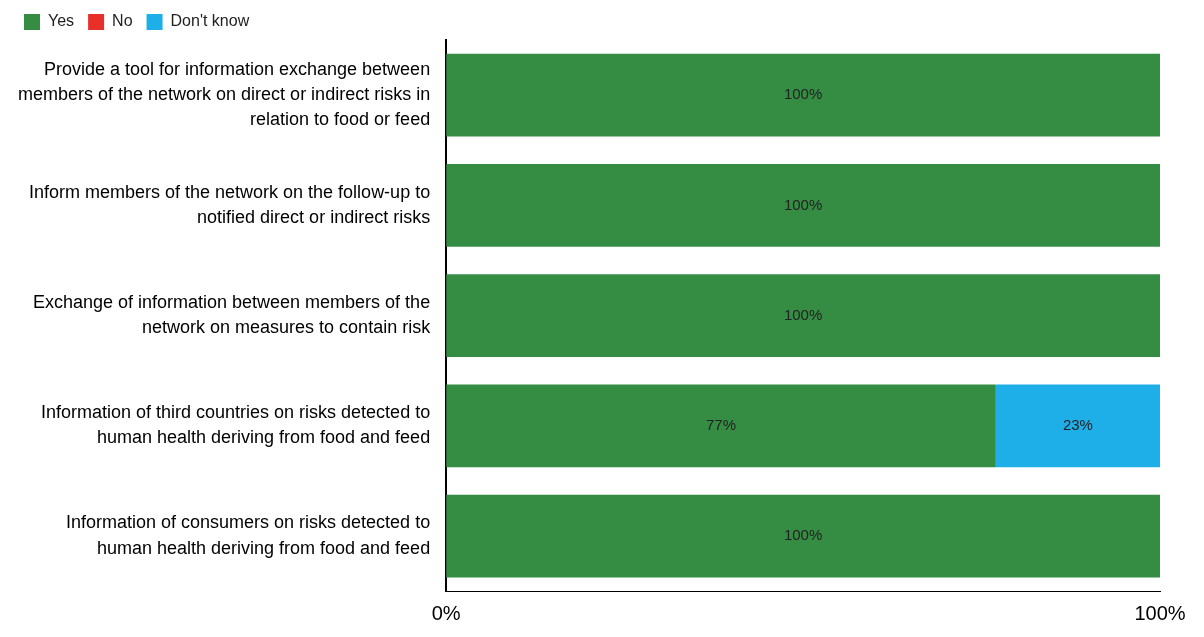  Describe the element at coordinates (210, 21) in the screenshot. I see `legend-label: Don't know` at that location.